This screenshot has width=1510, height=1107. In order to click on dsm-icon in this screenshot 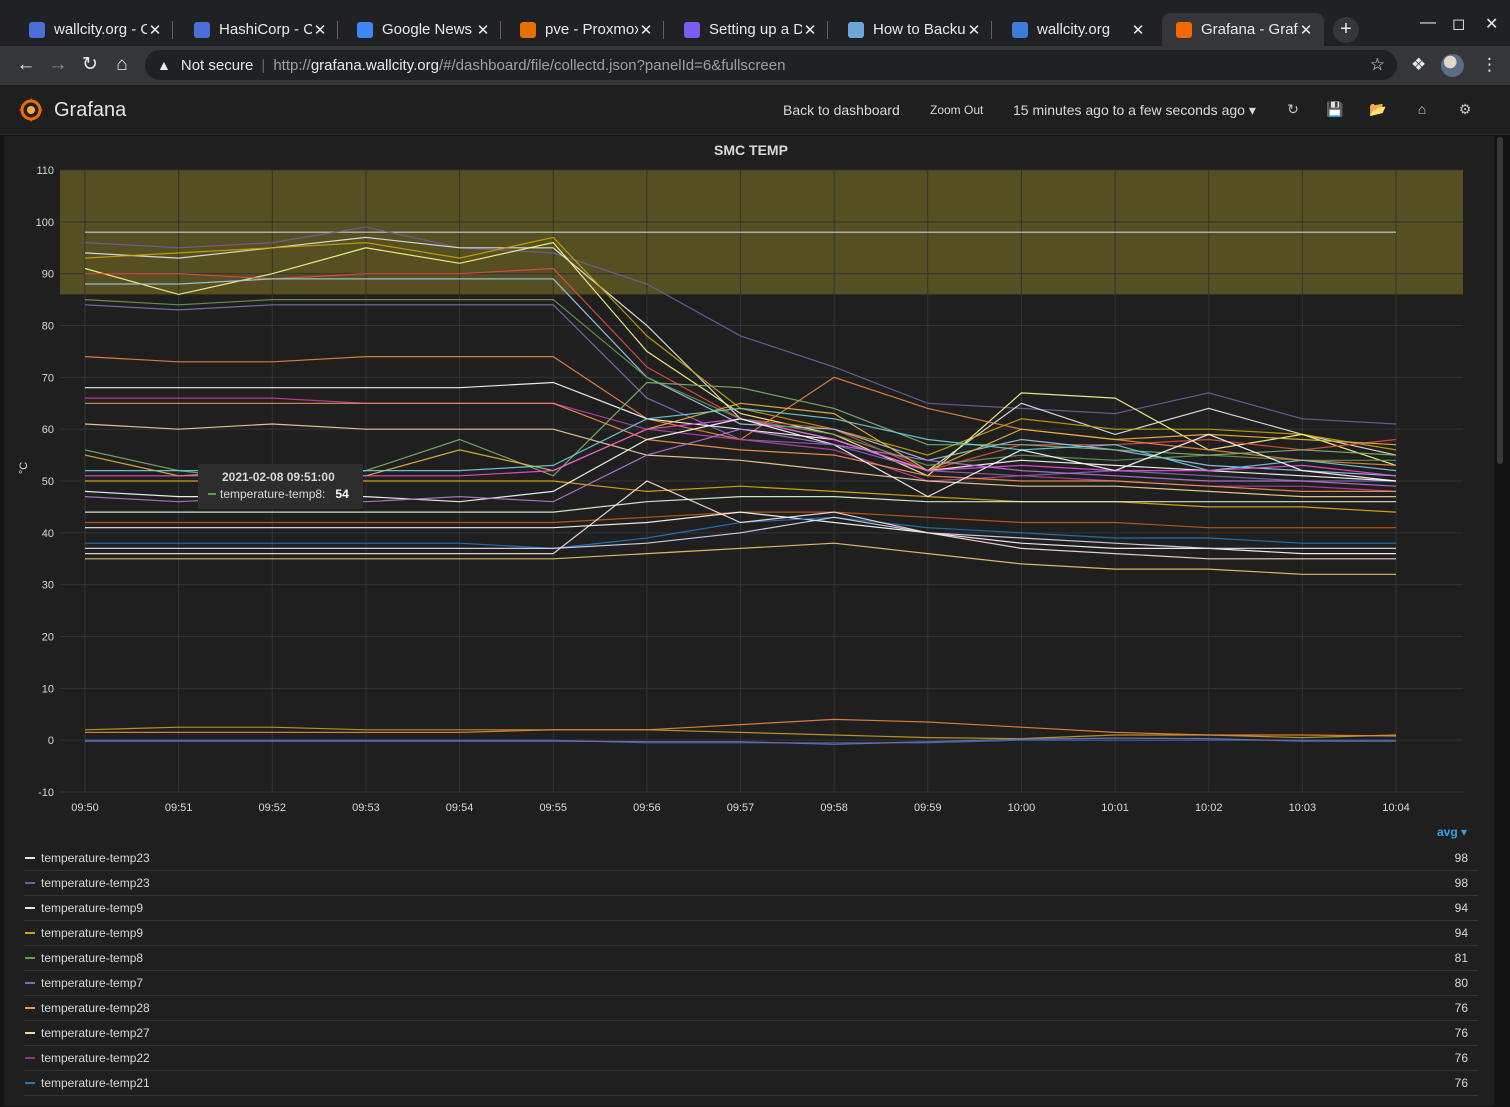, I will do `click(1020, 29)`.